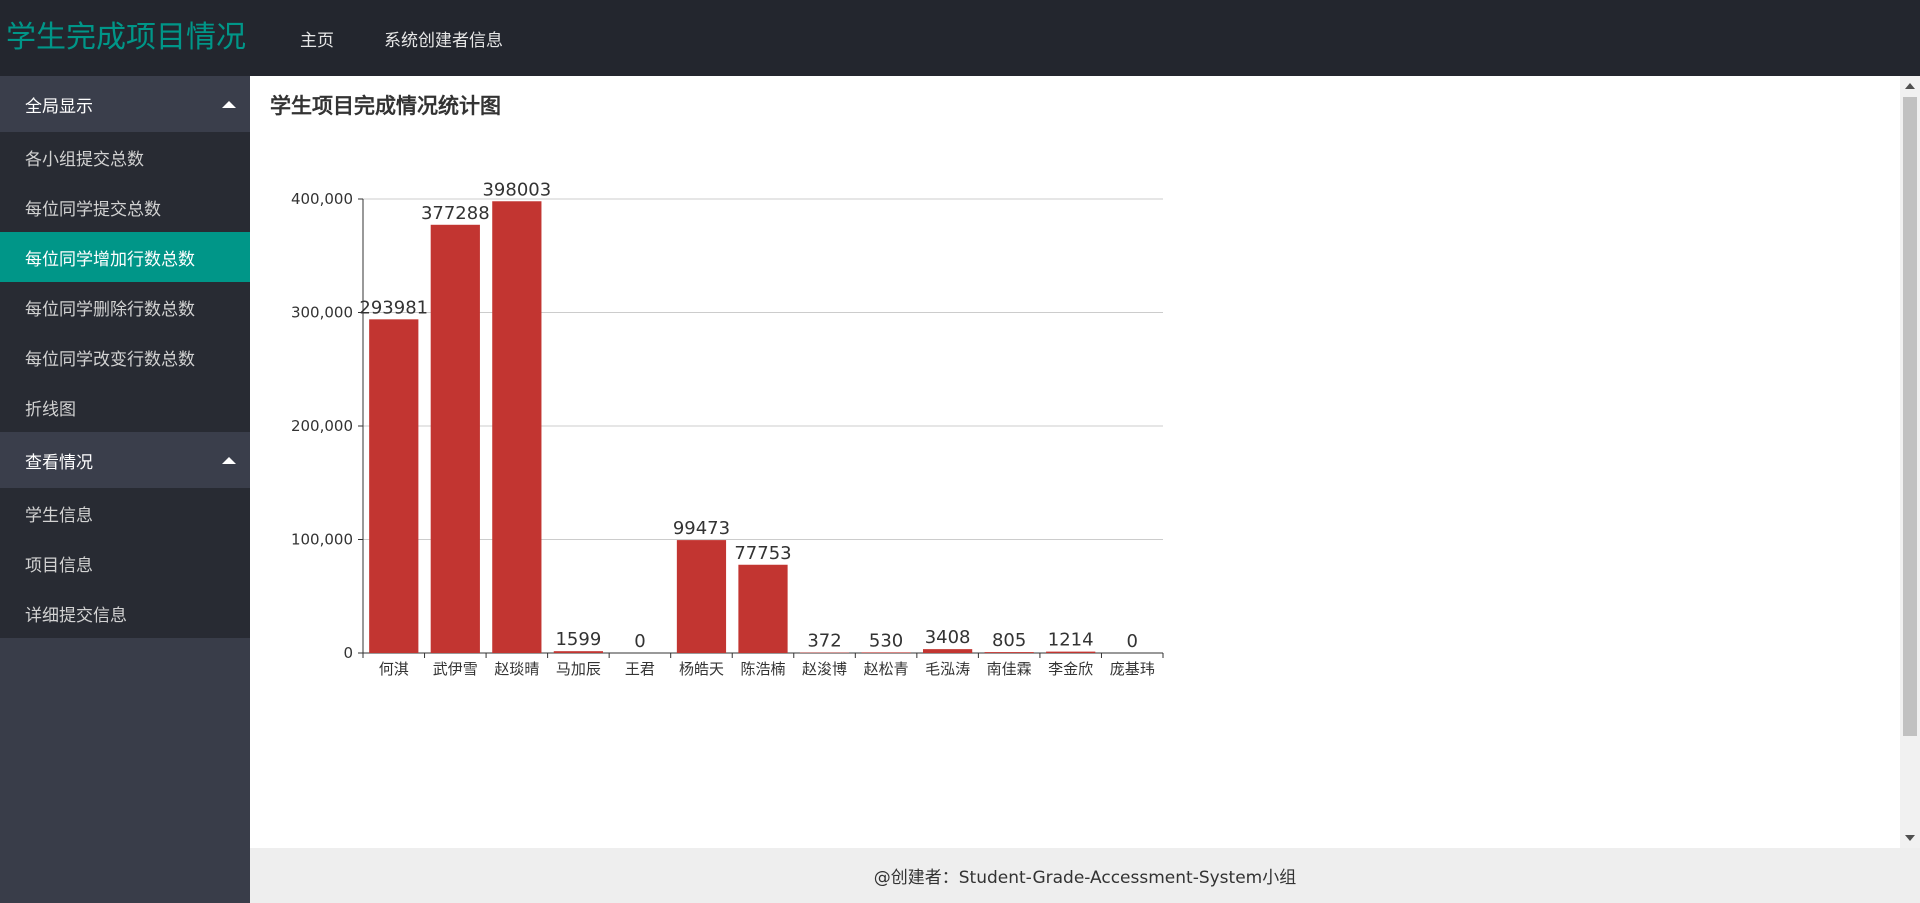 The image size is (1920, 903). I want to click on data-label: 372, so click(824, 641).